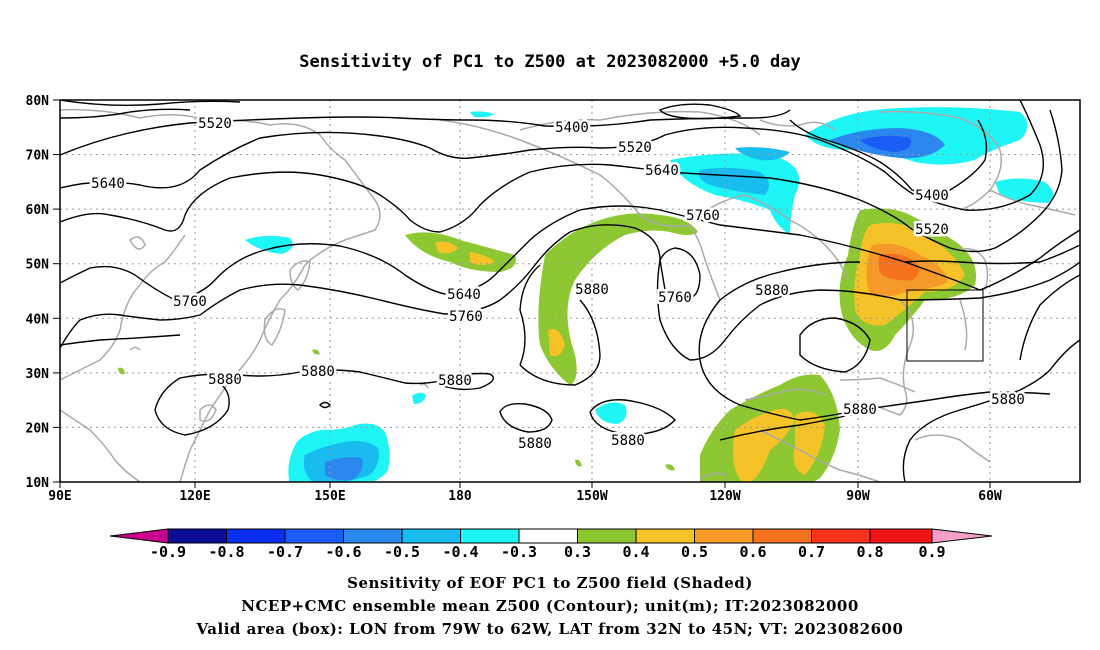 The image size is (1100, 650). I want to click on lon-label: 180, so click(460, 496).